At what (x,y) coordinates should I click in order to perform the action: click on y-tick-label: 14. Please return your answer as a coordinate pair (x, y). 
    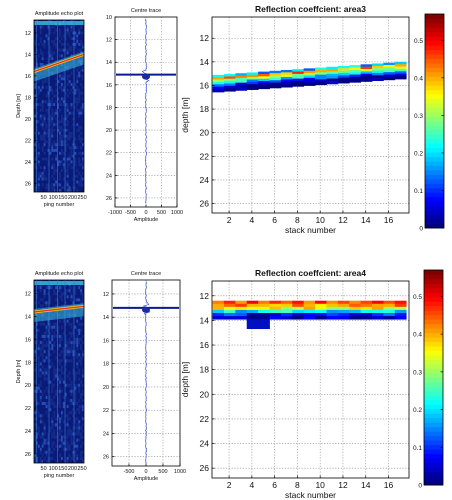
    Looking at the image, I should click on (106, 318).